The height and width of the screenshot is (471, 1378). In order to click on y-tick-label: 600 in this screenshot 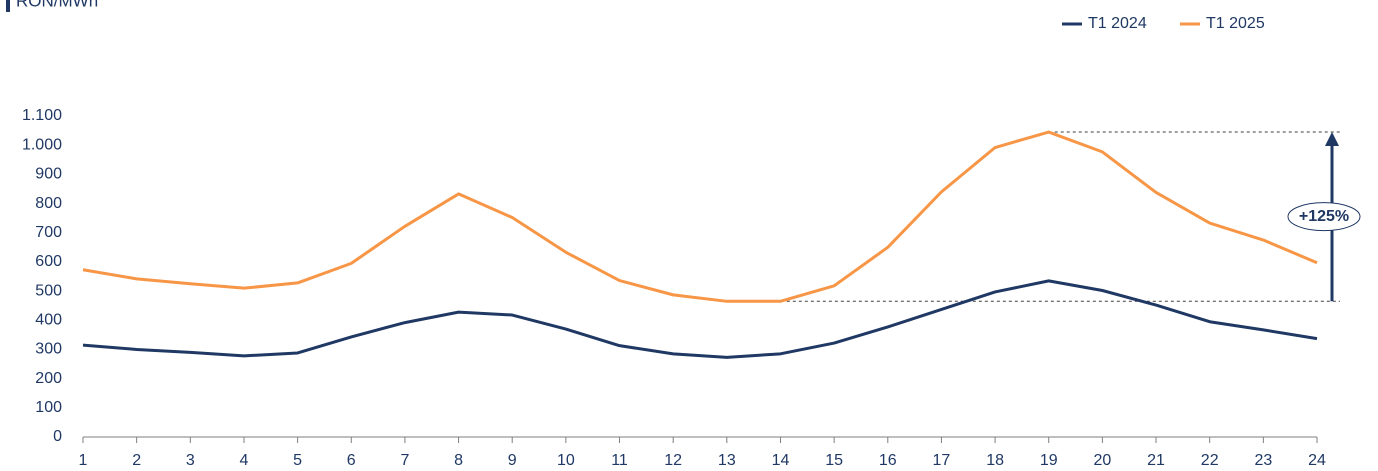, I will do `click(48, 261)`.